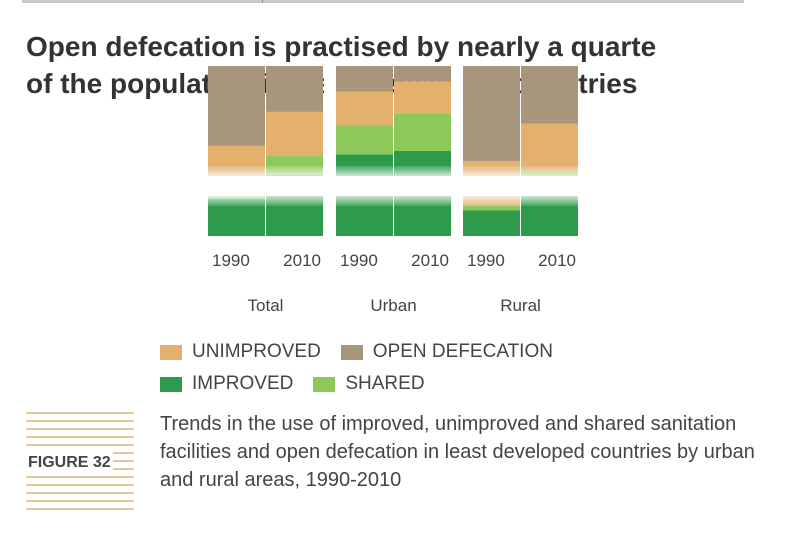 This screenshot has height=560, width=794. Describe the element at coordinates (462, 351) in the screenshot. I see `legend-label-open-defecation: OPEN DEFECATION` at that location.